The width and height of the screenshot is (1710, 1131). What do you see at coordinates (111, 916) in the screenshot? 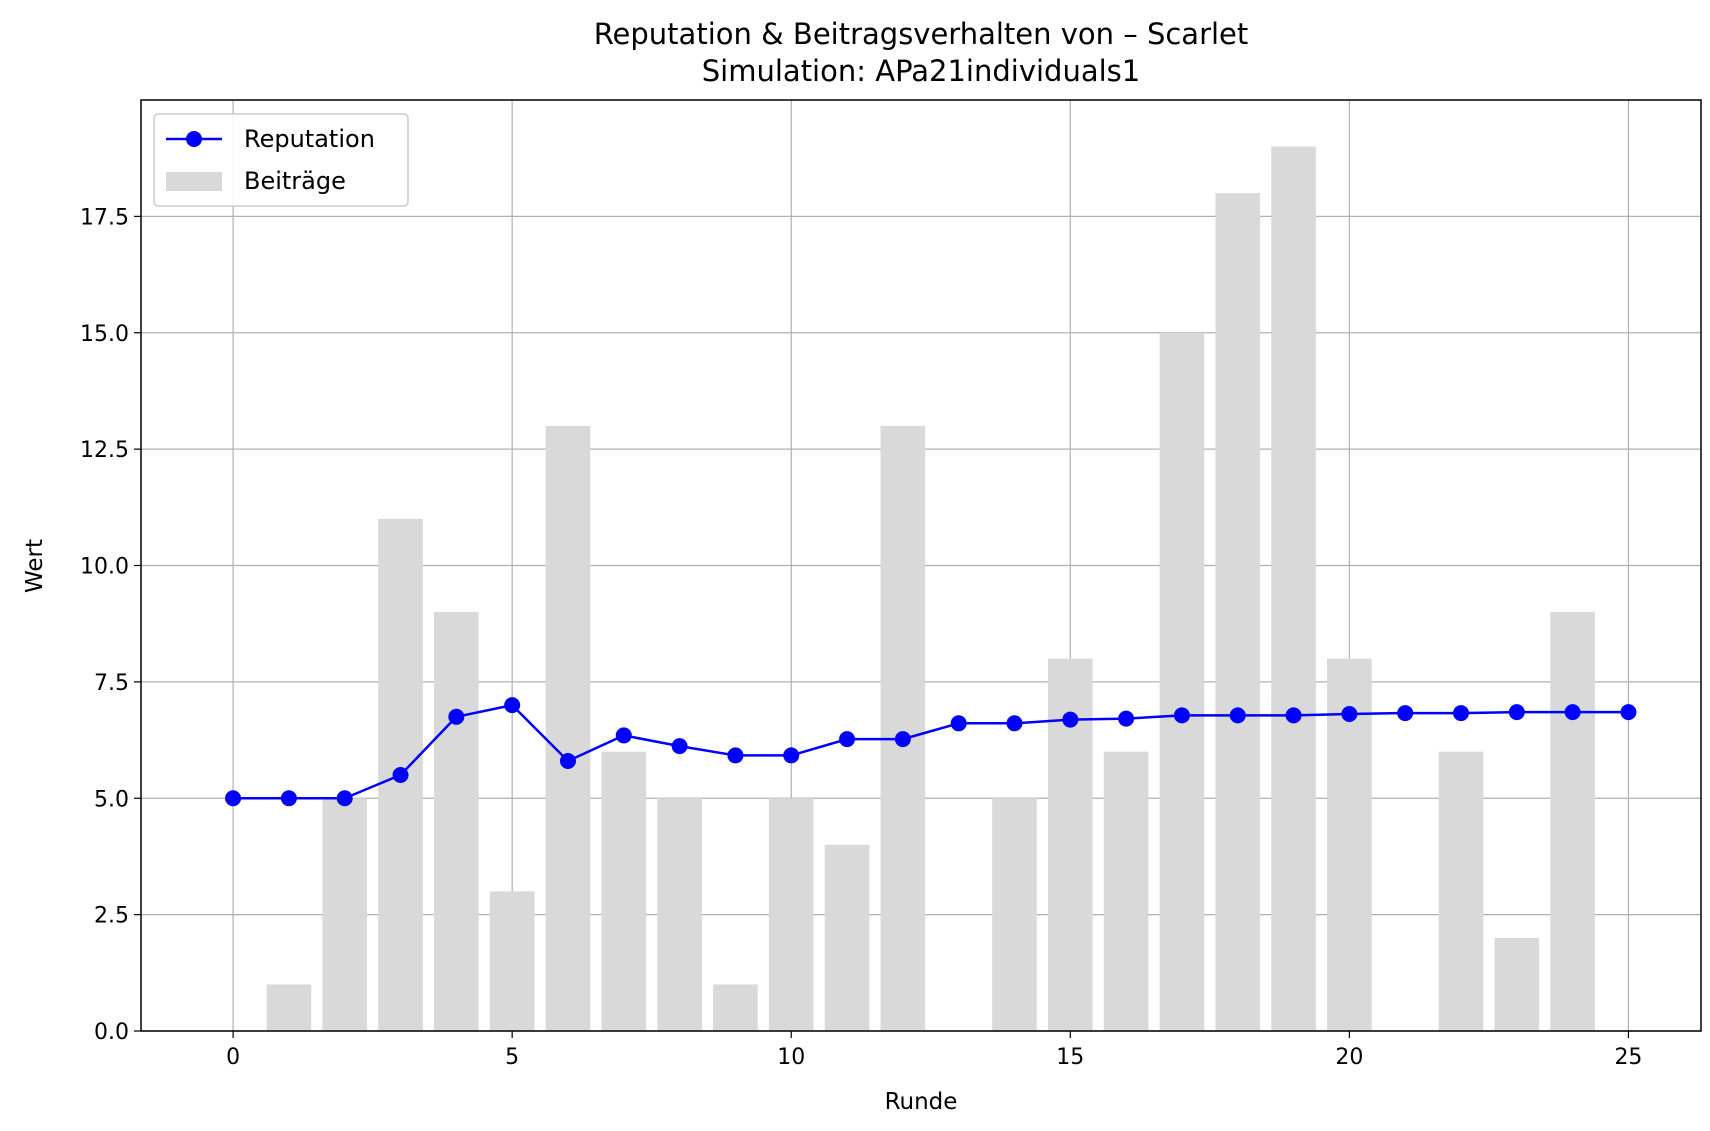
I see `y-tick-label: 2.5` at bounding box center [111, 916].